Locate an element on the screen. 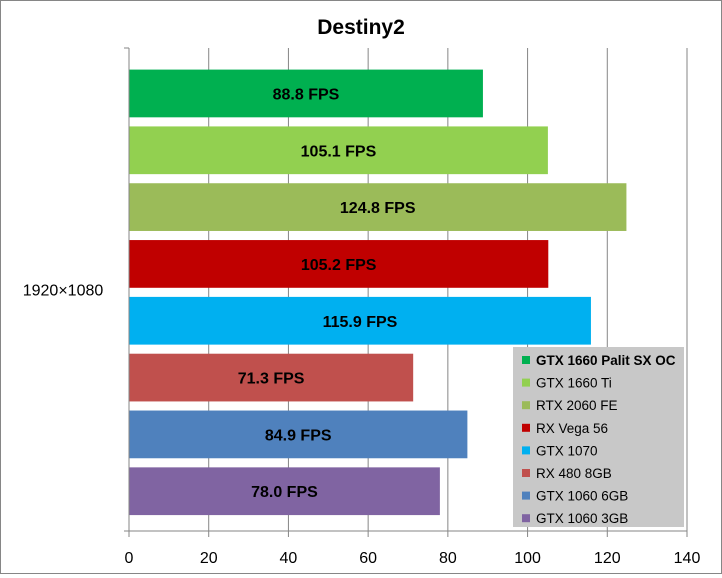 This screenshot has width=722, height=578. legend-box is located at coordinates (598, 437).